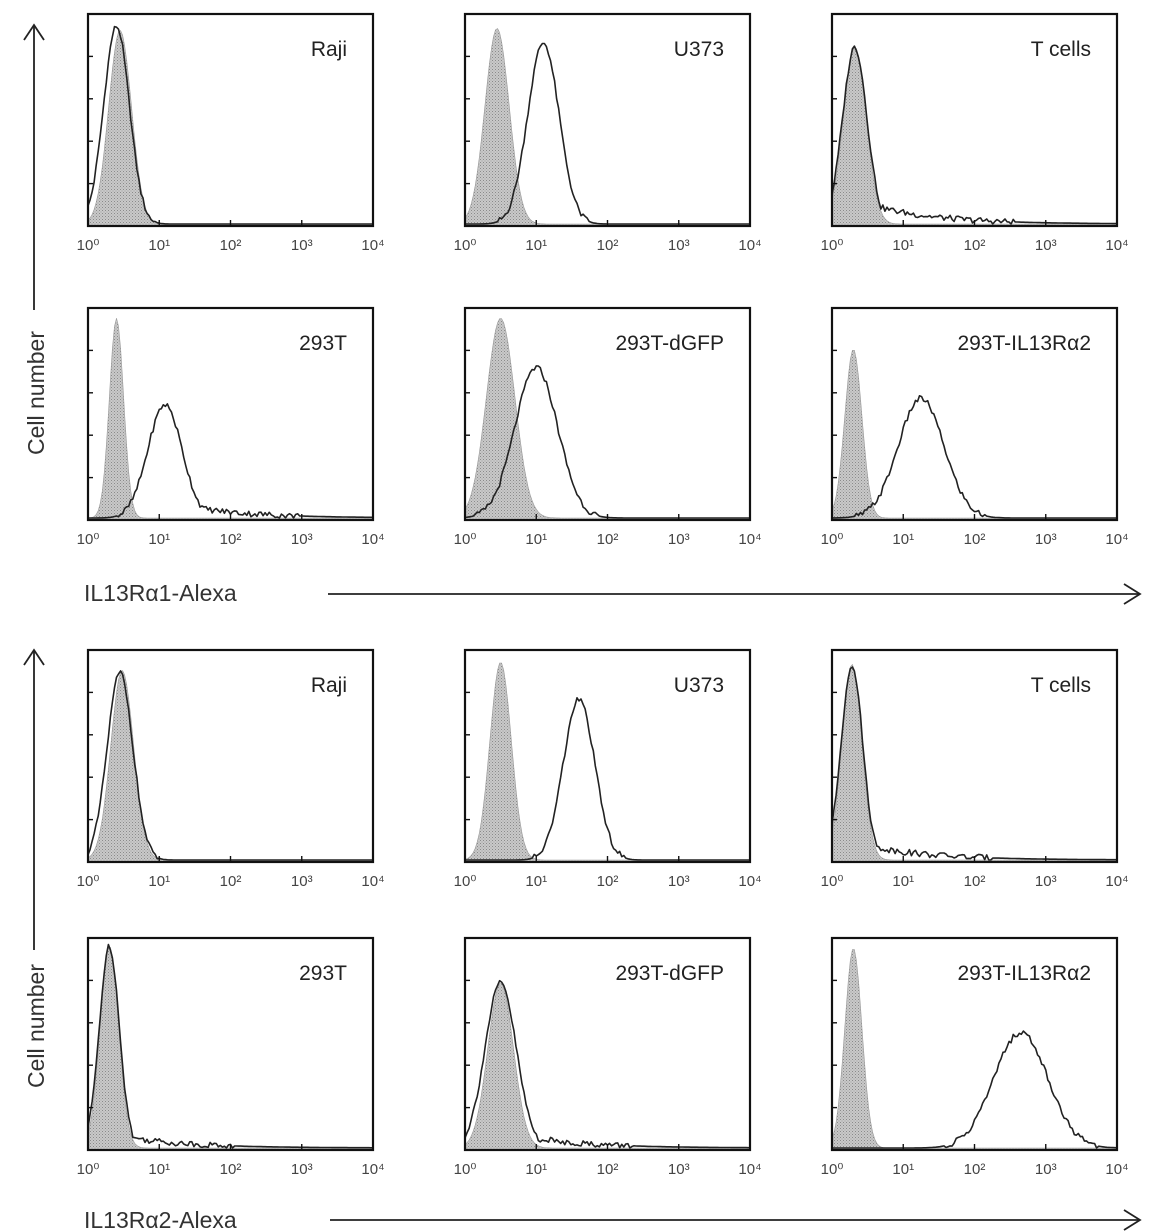  What do you see at coordinates (160, 593) in the screenshot?
I see `section-1-x-axis-label: IL13Rα1-Alexa` at bounding box center [160, 593].